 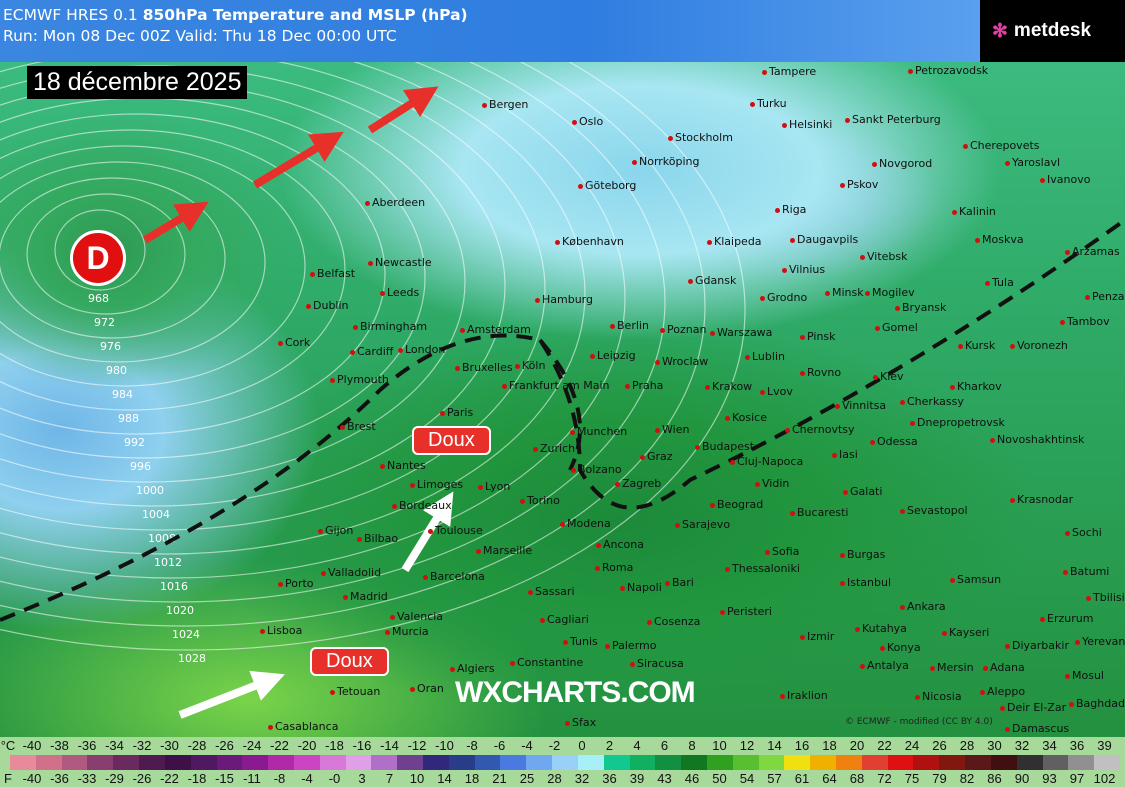 I want to click on legend-tick: -0, so click(x=334, y=778).